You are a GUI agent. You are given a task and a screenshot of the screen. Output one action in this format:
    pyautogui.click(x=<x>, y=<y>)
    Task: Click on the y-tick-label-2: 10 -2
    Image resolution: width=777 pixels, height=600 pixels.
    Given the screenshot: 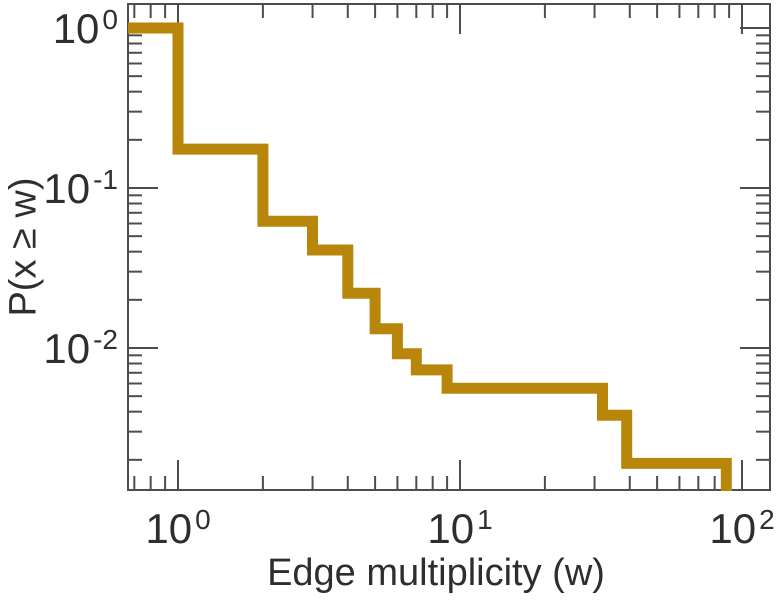 What is the action you would take?
    pyautogui.click(x=80, y=348)
    